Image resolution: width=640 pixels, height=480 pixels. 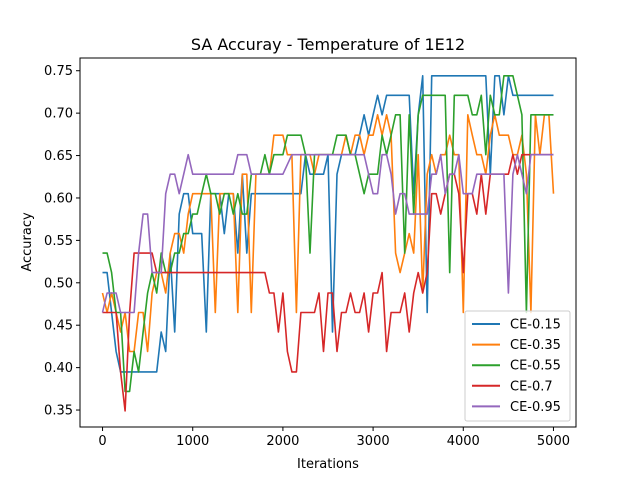 What do you see at coordinates (535, 325) in the screenshot?
I see `legend-entry-label: CE-0.15` at bounding box center [535, 325].